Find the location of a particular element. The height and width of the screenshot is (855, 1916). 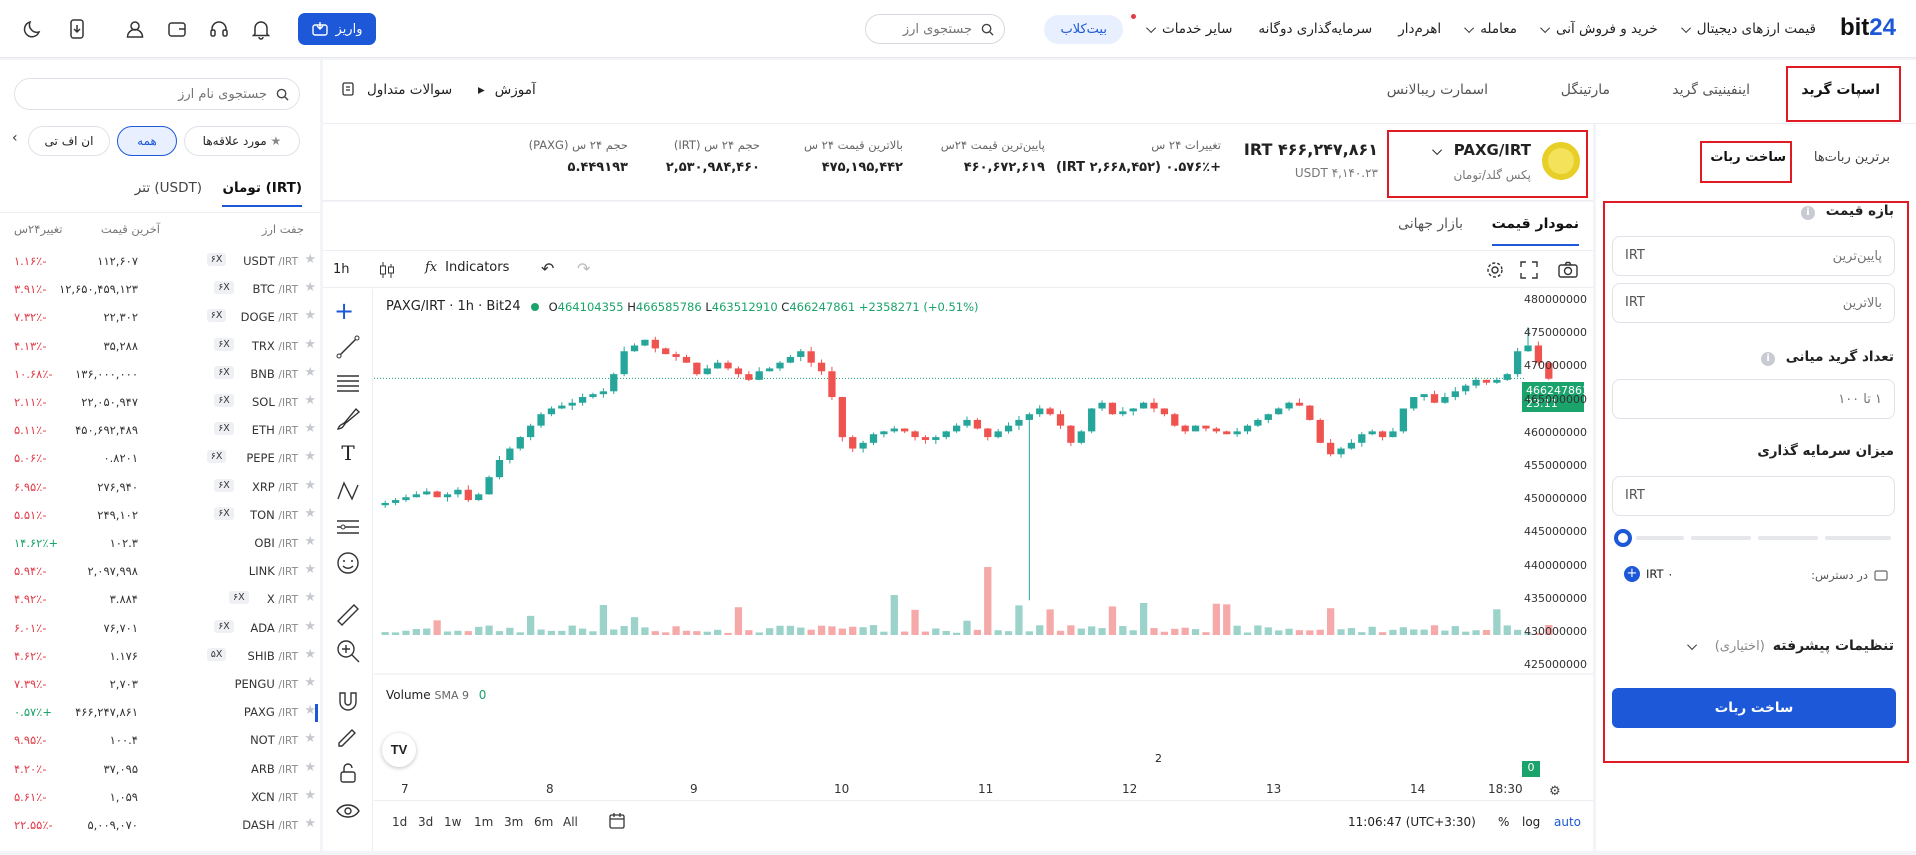

bitclub-button: بیت‌کلاب is located at coordinates (1083, 29).